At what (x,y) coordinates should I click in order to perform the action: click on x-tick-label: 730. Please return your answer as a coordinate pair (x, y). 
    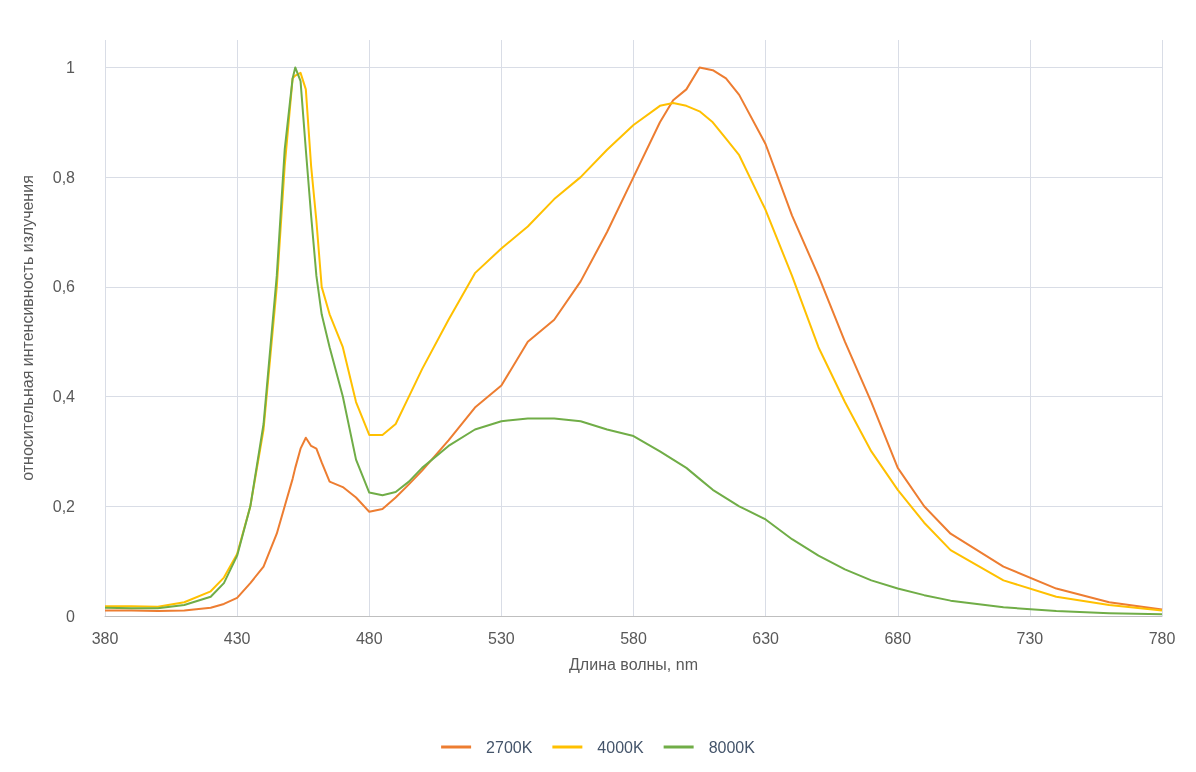
    Looking at the image, I should click on (1030, 638).